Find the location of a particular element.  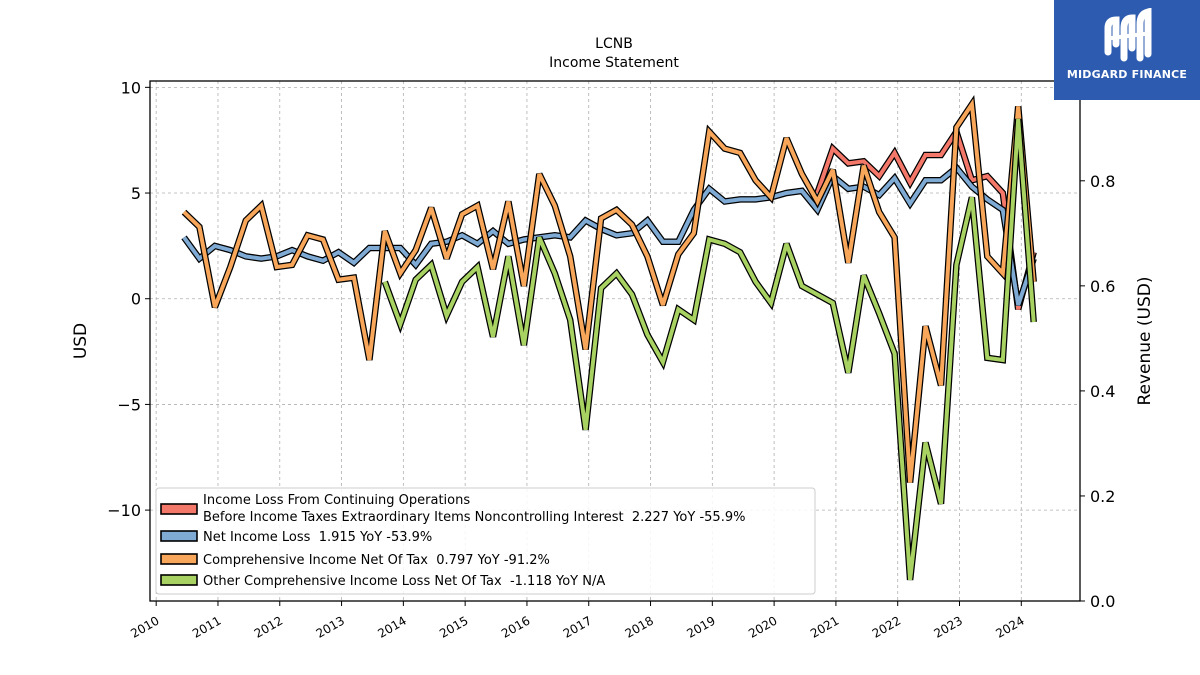

x-tick-label: 2014 is located at coordinates (391, 626).